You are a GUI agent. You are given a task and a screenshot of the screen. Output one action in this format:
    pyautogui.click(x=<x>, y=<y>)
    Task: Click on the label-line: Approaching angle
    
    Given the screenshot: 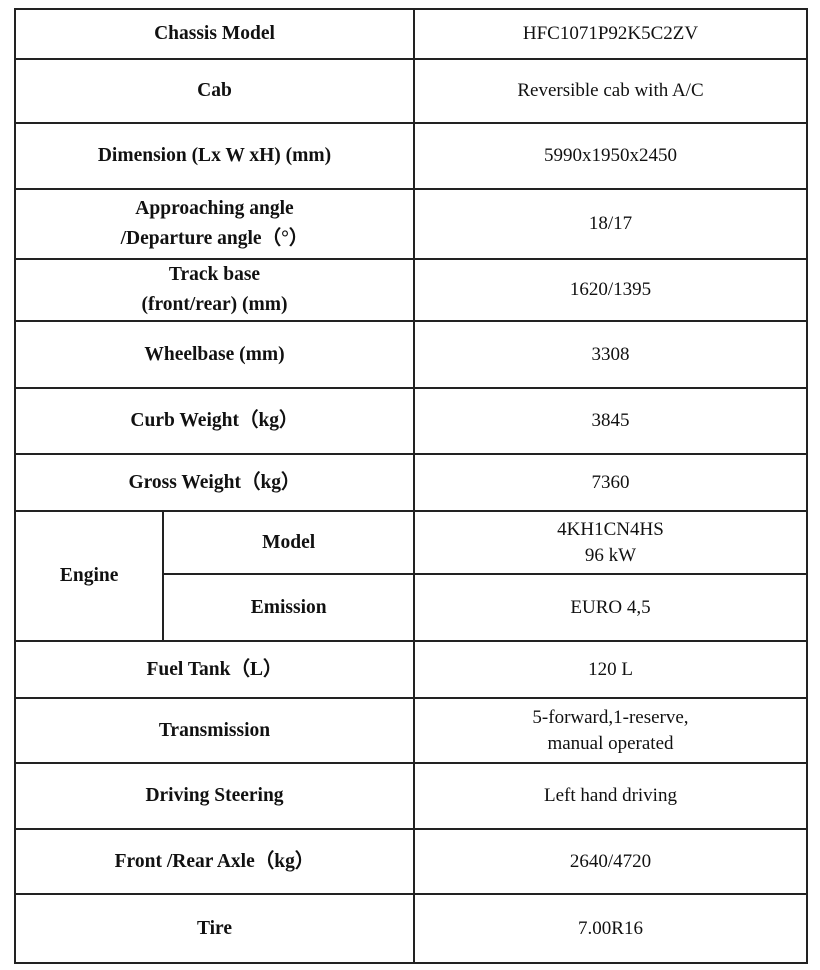 What is the action you would take?
    pyautogui.click(x=214, y=208)
    